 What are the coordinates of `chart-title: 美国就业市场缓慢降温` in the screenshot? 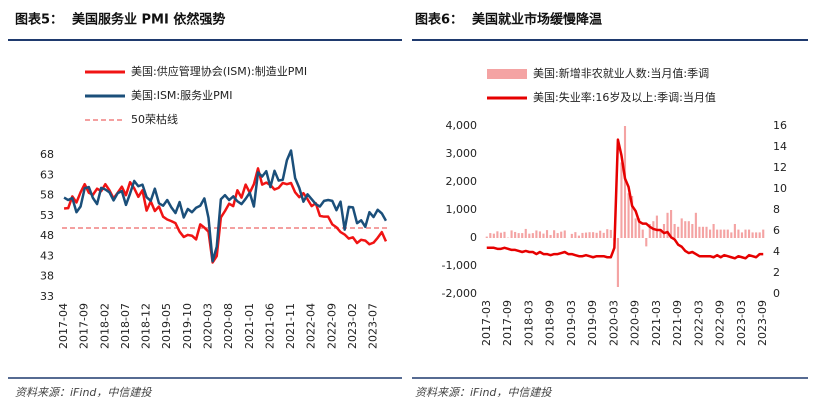 It's located at (537, 20).